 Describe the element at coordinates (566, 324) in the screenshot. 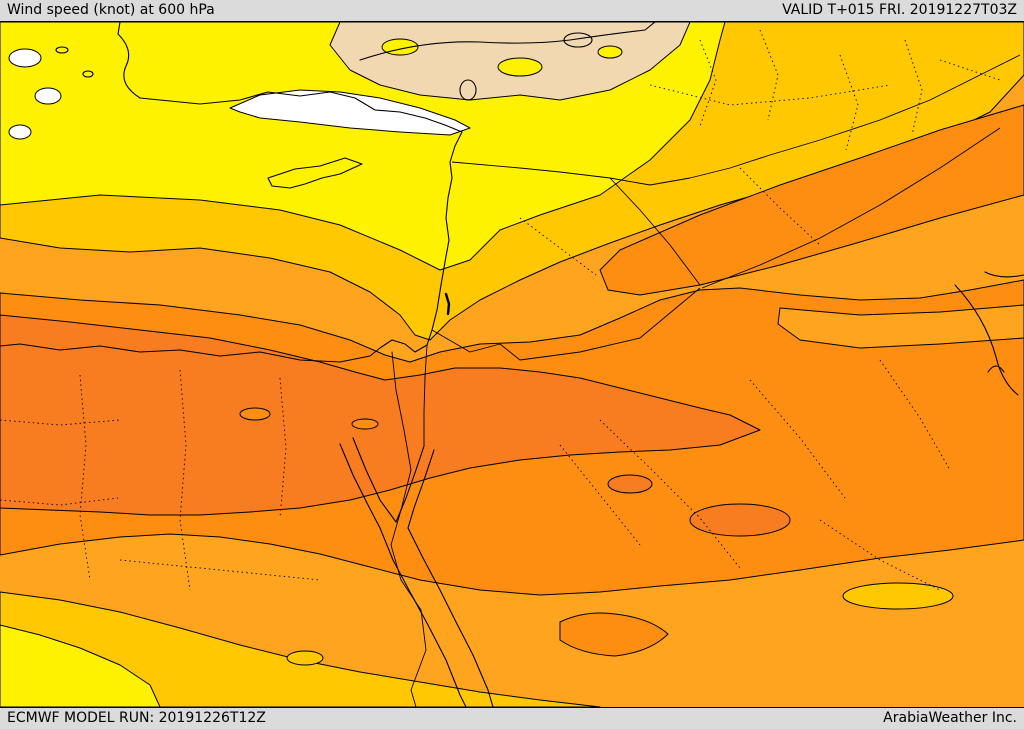

I see `jordan-saudi-iraq-border` at that location.